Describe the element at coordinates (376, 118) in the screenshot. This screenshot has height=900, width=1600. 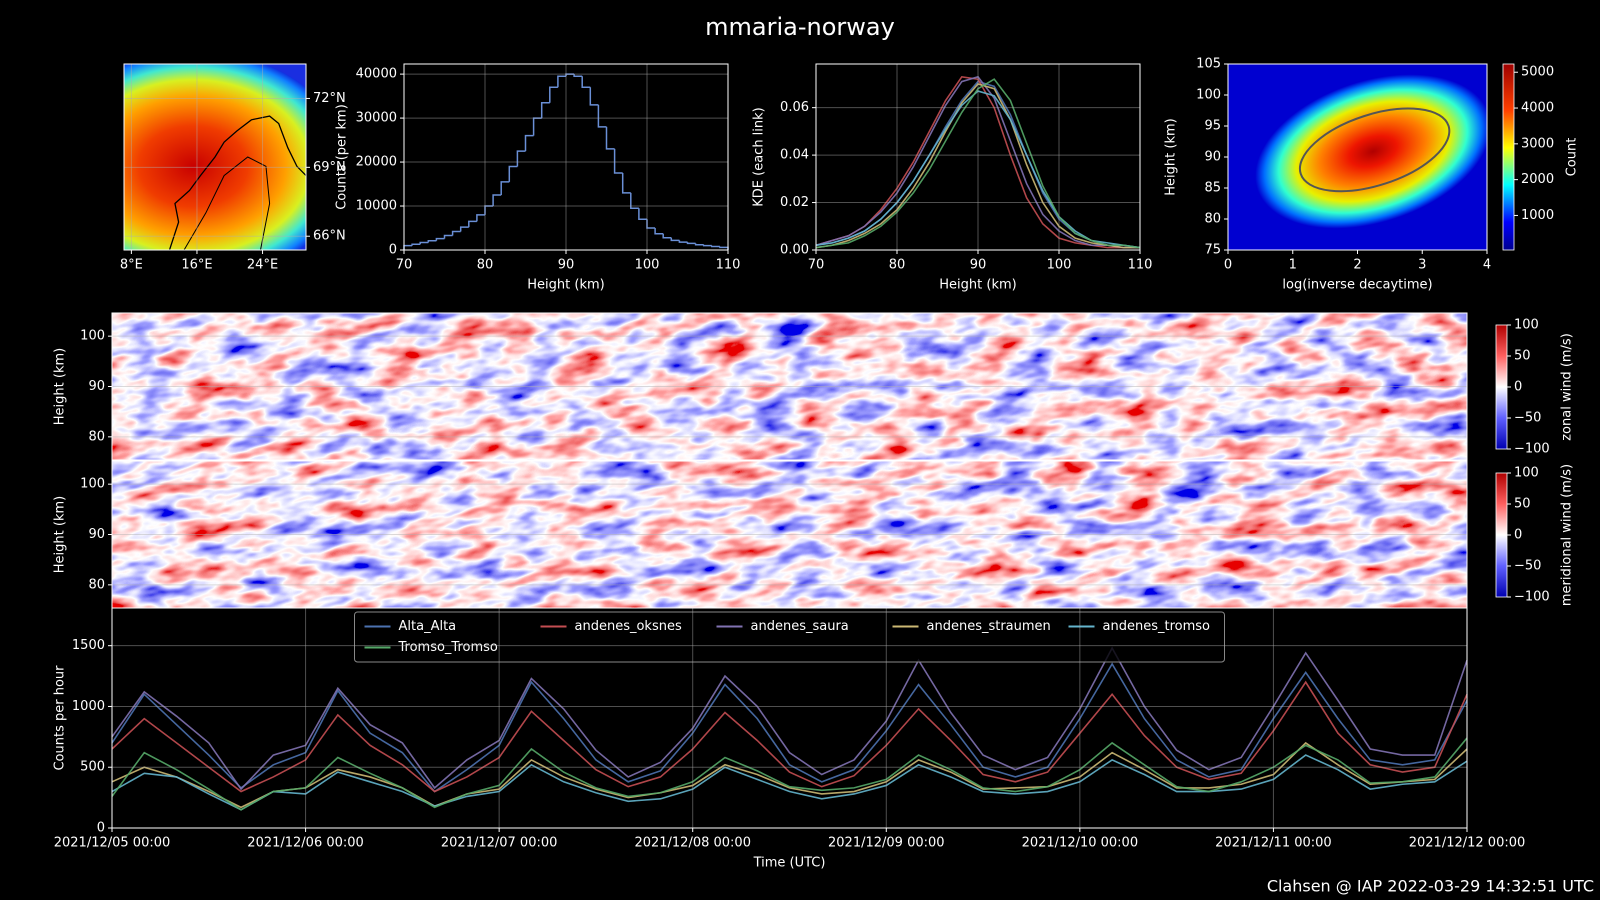
I see `y-tick-label: 30000` at that location.